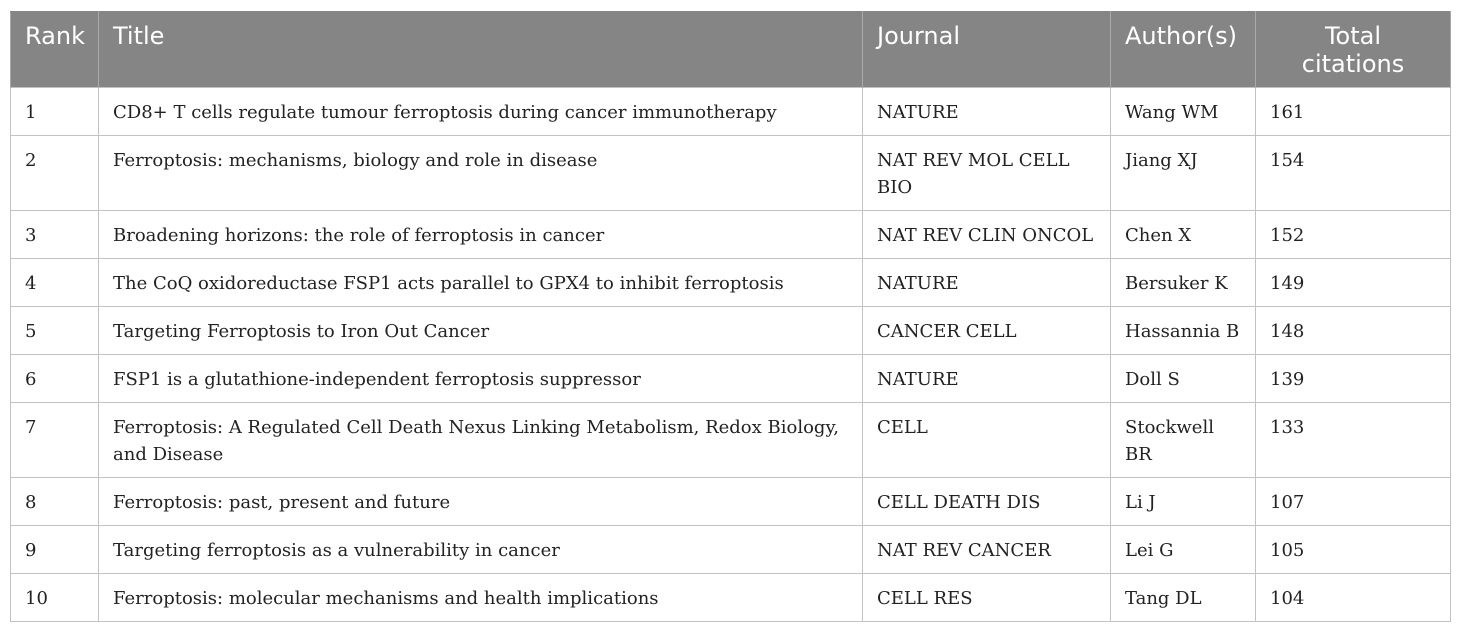 Image resolution: width=1460 pixels, height=635 pixels. What do you see at coordinates (54, 173) in the screenshot?
I see `cell-rank: 2` at bounding box center [54, 173].